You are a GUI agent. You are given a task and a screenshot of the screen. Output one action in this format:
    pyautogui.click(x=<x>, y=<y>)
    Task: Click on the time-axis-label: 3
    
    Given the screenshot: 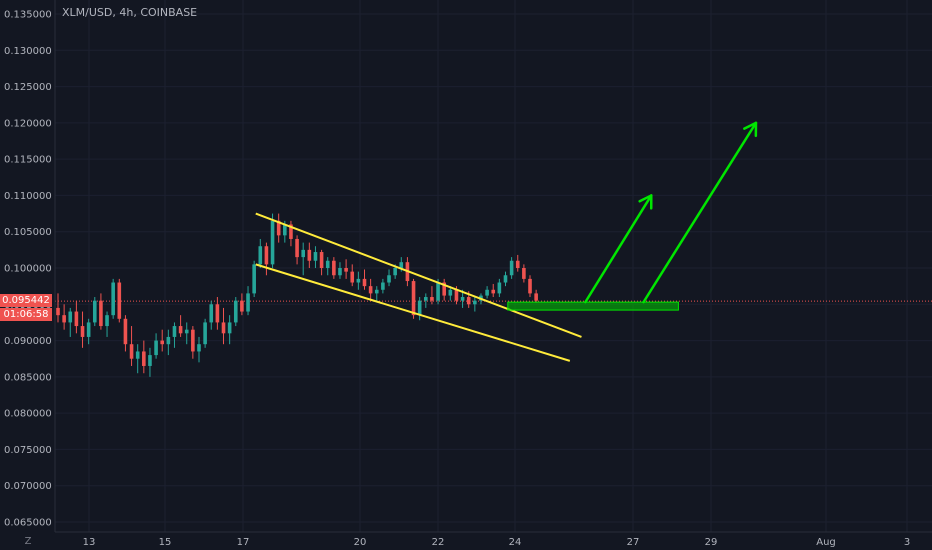 What is the action you would take?
    pyautogui.click(x=907, y=542)
    